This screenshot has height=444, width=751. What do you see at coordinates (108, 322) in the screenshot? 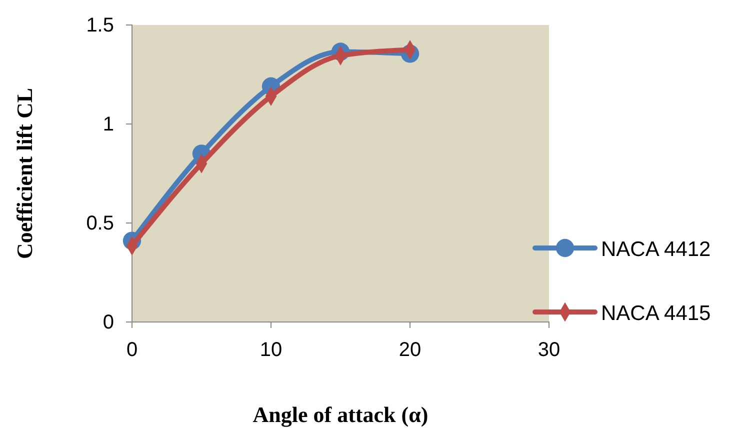
I see `y-tick-label: 0` at bounding box center [108, 322].